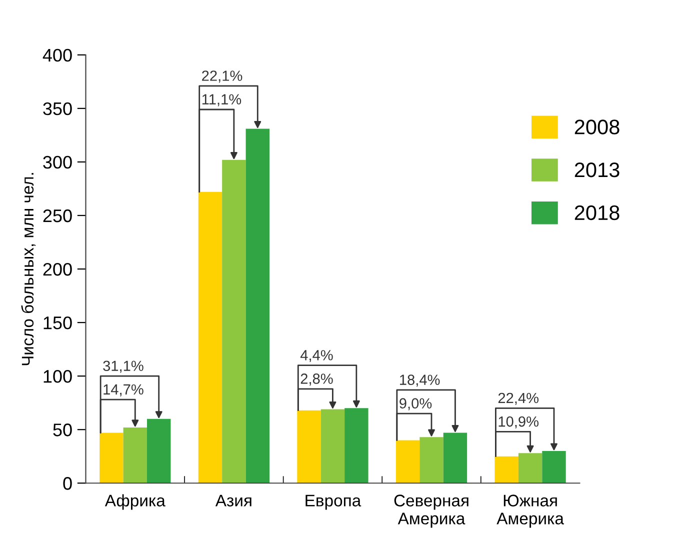 This screenshot has height=549, width=686. What do you see at coordinates (597, 127) in the screenshot?
I see `legend-label: 2008` at bounding box center [597, 127].